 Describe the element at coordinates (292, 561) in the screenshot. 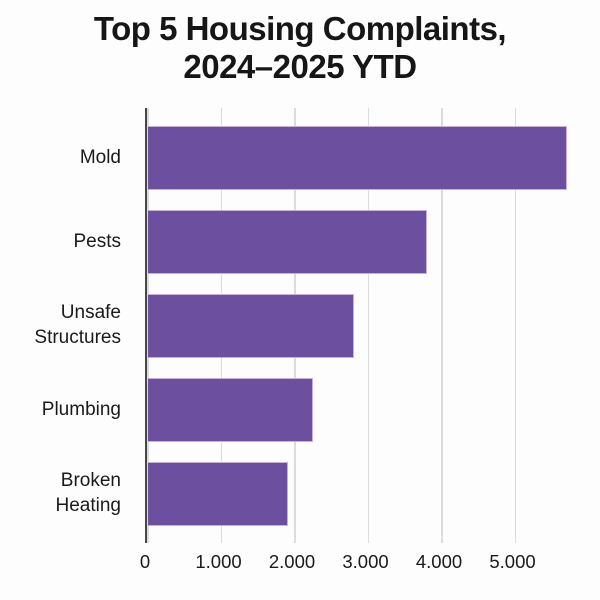

I see `x-tick-label-2.000: 2.000` at that location.